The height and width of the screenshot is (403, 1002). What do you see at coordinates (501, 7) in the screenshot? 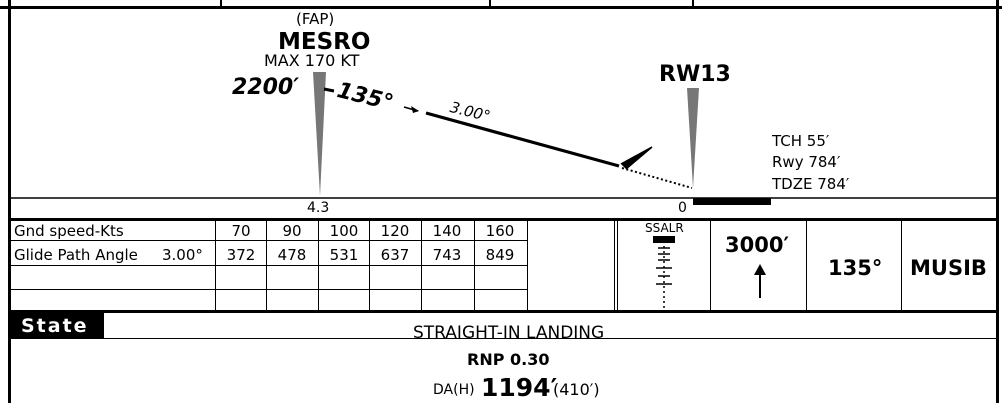
I see `top-border` at bounding box center [501, 7].